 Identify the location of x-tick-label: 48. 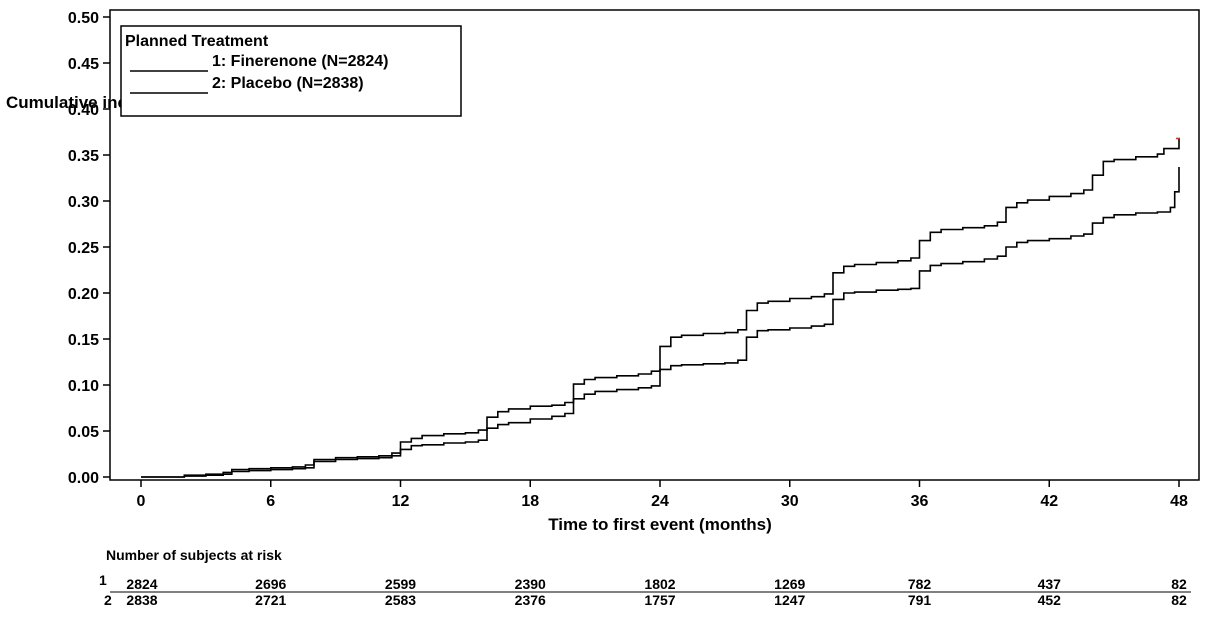
(1179, 501).